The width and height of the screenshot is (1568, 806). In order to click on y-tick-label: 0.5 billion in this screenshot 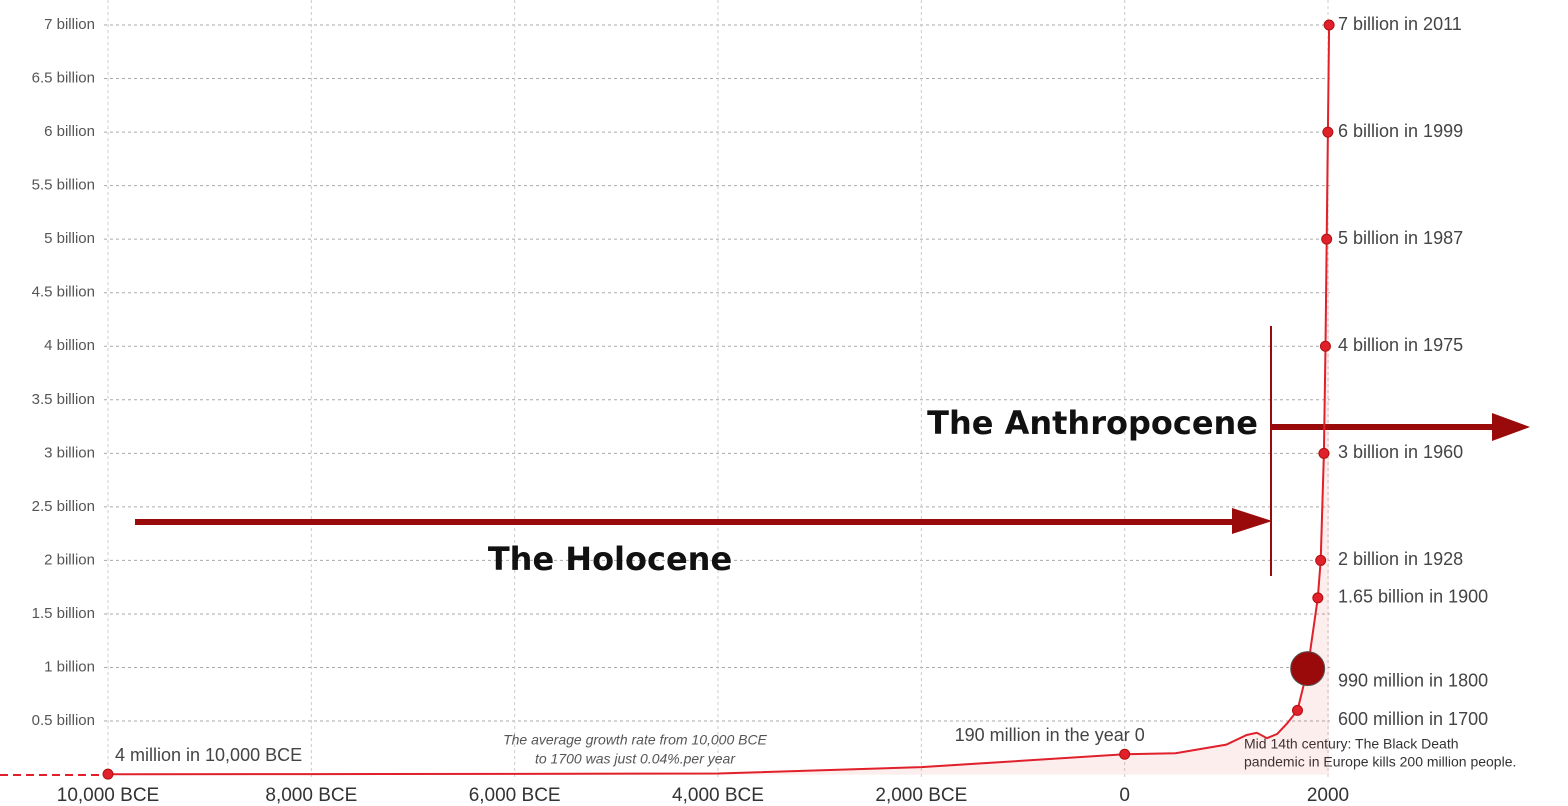, I will do `click(63, 720)`.